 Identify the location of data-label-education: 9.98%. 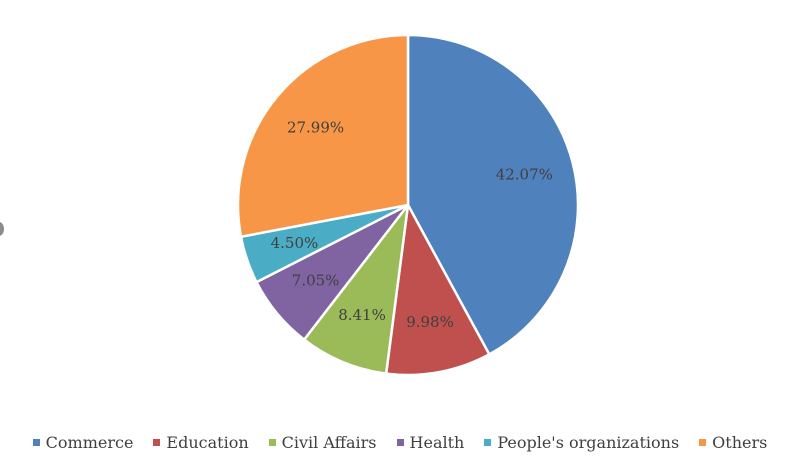
(430, 322).